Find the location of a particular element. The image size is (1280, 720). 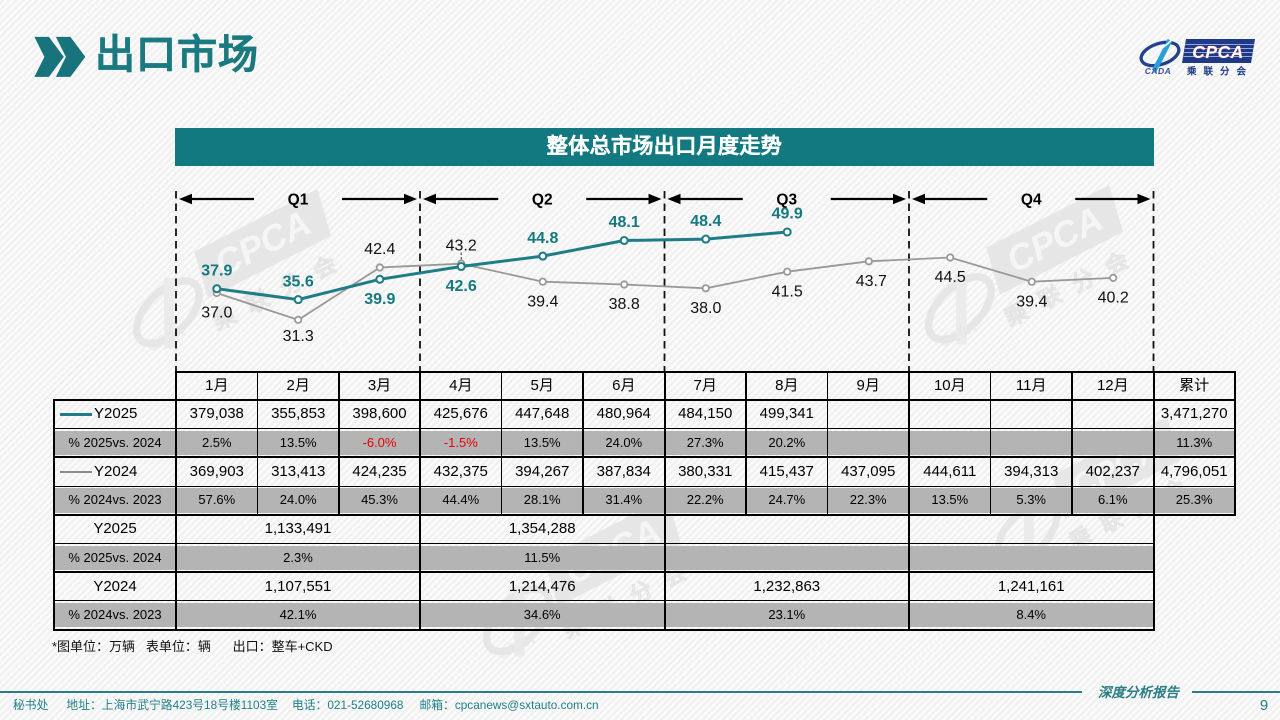

svg-text: 44.5 is located at coordinates (950, 277).